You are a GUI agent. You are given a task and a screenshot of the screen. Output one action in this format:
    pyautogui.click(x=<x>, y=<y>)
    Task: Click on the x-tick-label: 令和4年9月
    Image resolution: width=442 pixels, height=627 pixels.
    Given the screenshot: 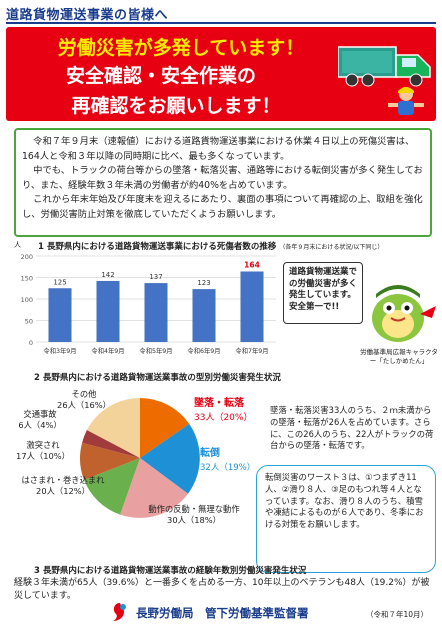 What is the action you would take?
    pyautogui.click(x=107, y=350)
    